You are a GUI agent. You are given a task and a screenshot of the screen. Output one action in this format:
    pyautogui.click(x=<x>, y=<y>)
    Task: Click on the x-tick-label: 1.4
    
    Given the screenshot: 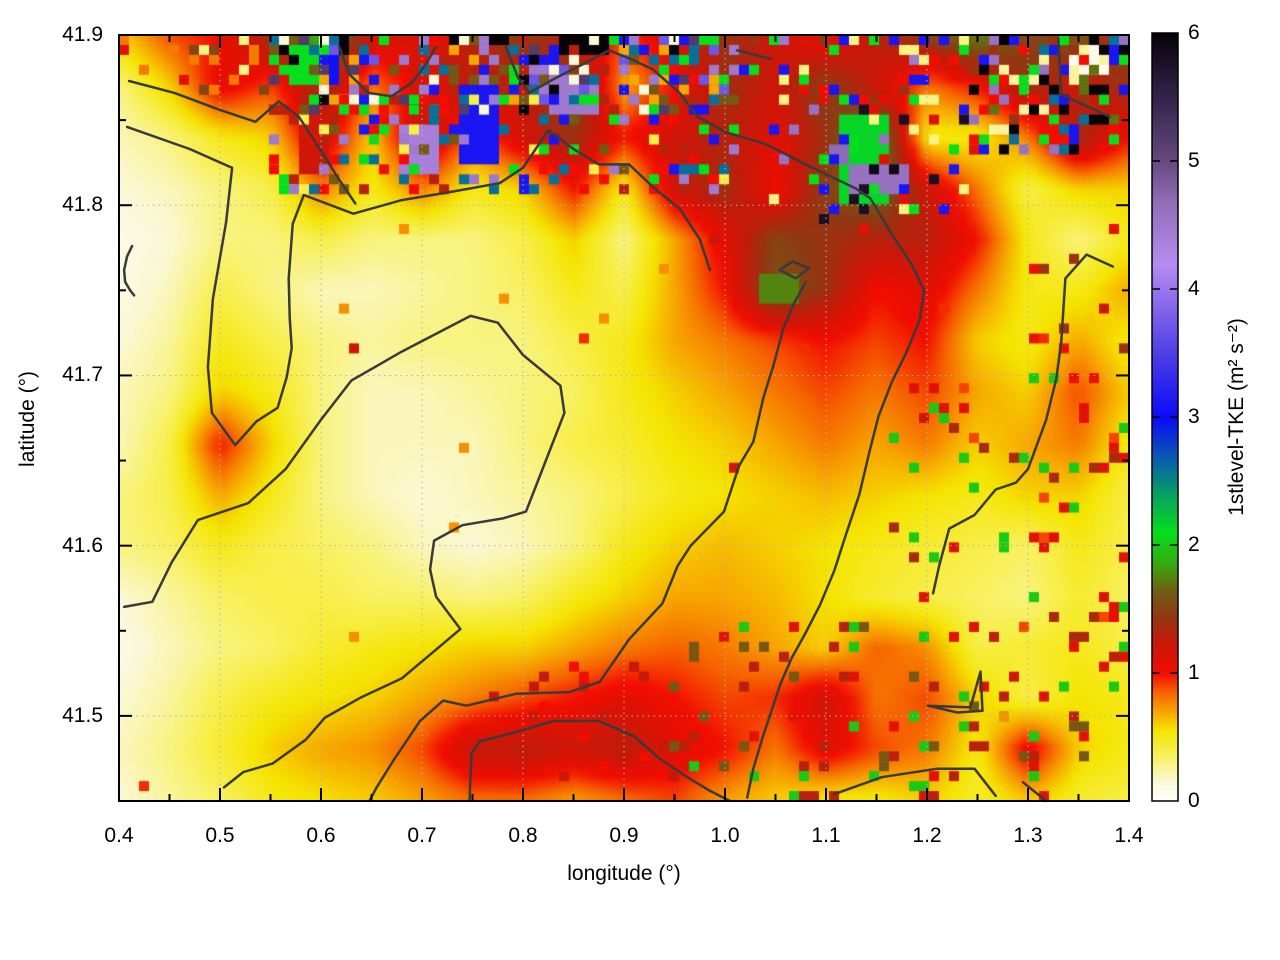 What is the action you would take?
    pyautogui.click(x=1129, y=835)
    